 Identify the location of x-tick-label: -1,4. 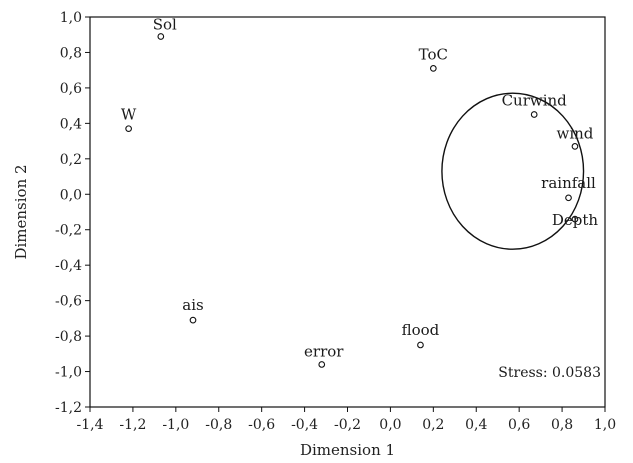
(90, 425).